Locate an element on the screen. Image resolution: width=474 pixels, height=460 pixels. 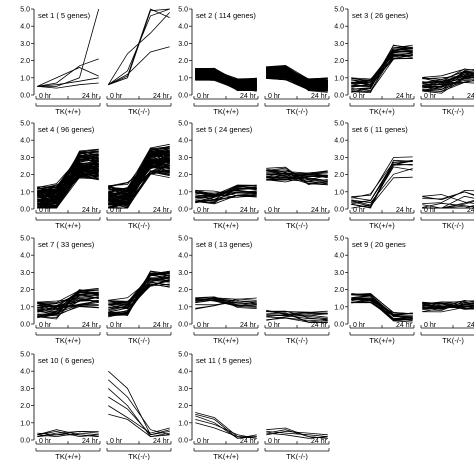
chart10-time-label-24: 24 hr is located at coordinates (90, 441).